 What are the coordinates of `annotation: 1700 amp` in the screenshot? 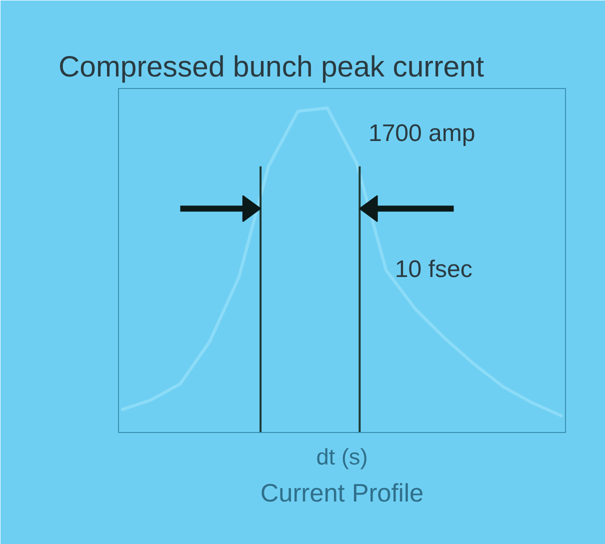 It's located at (422, 133).